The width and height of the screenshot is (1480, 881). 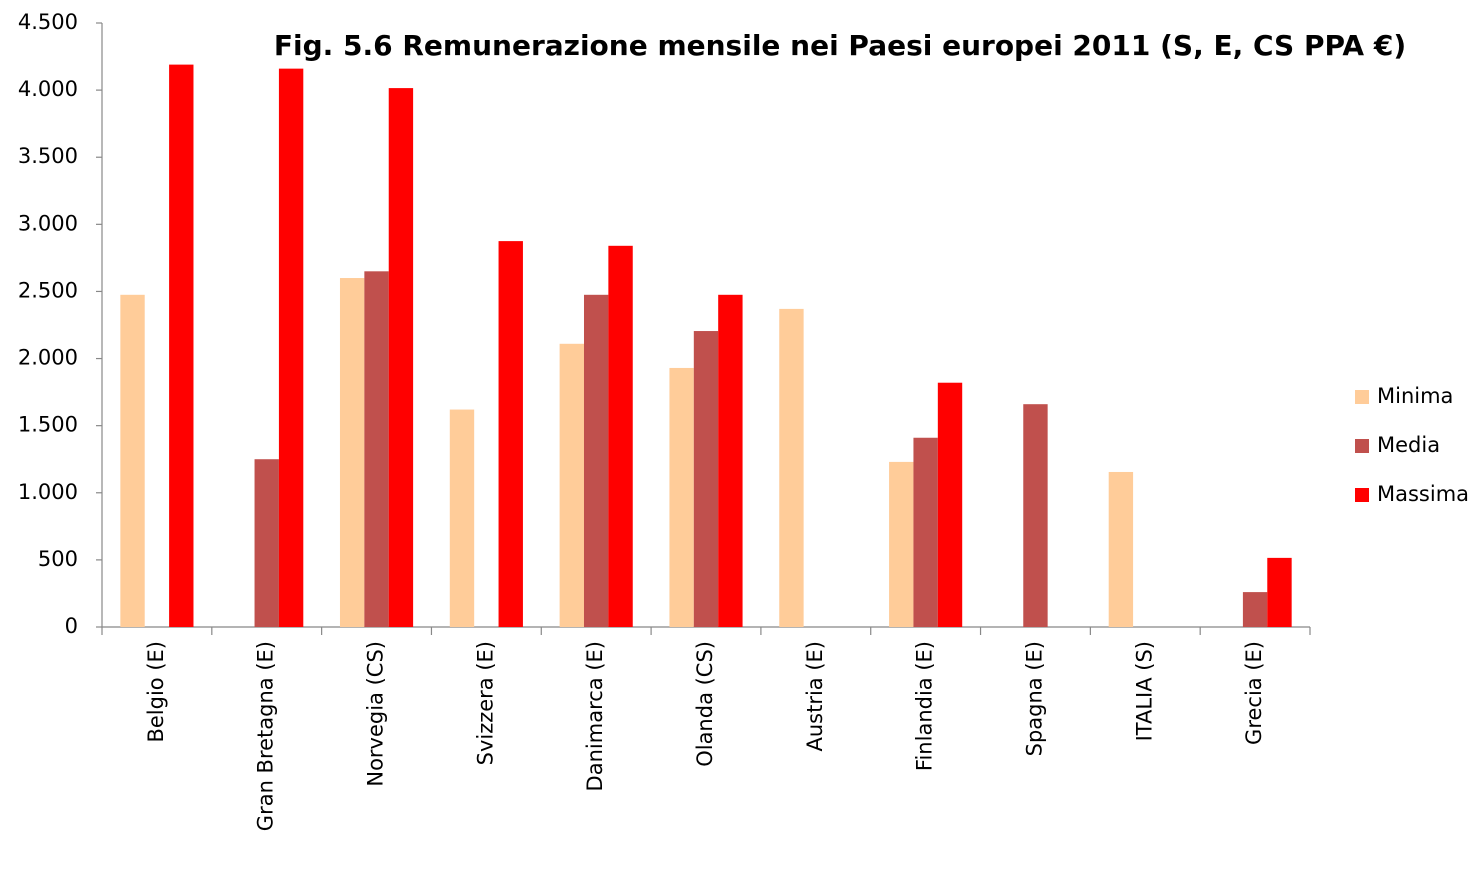 I want to click on x-tick-label: Grecia (E), so click(x=1254, y=693).